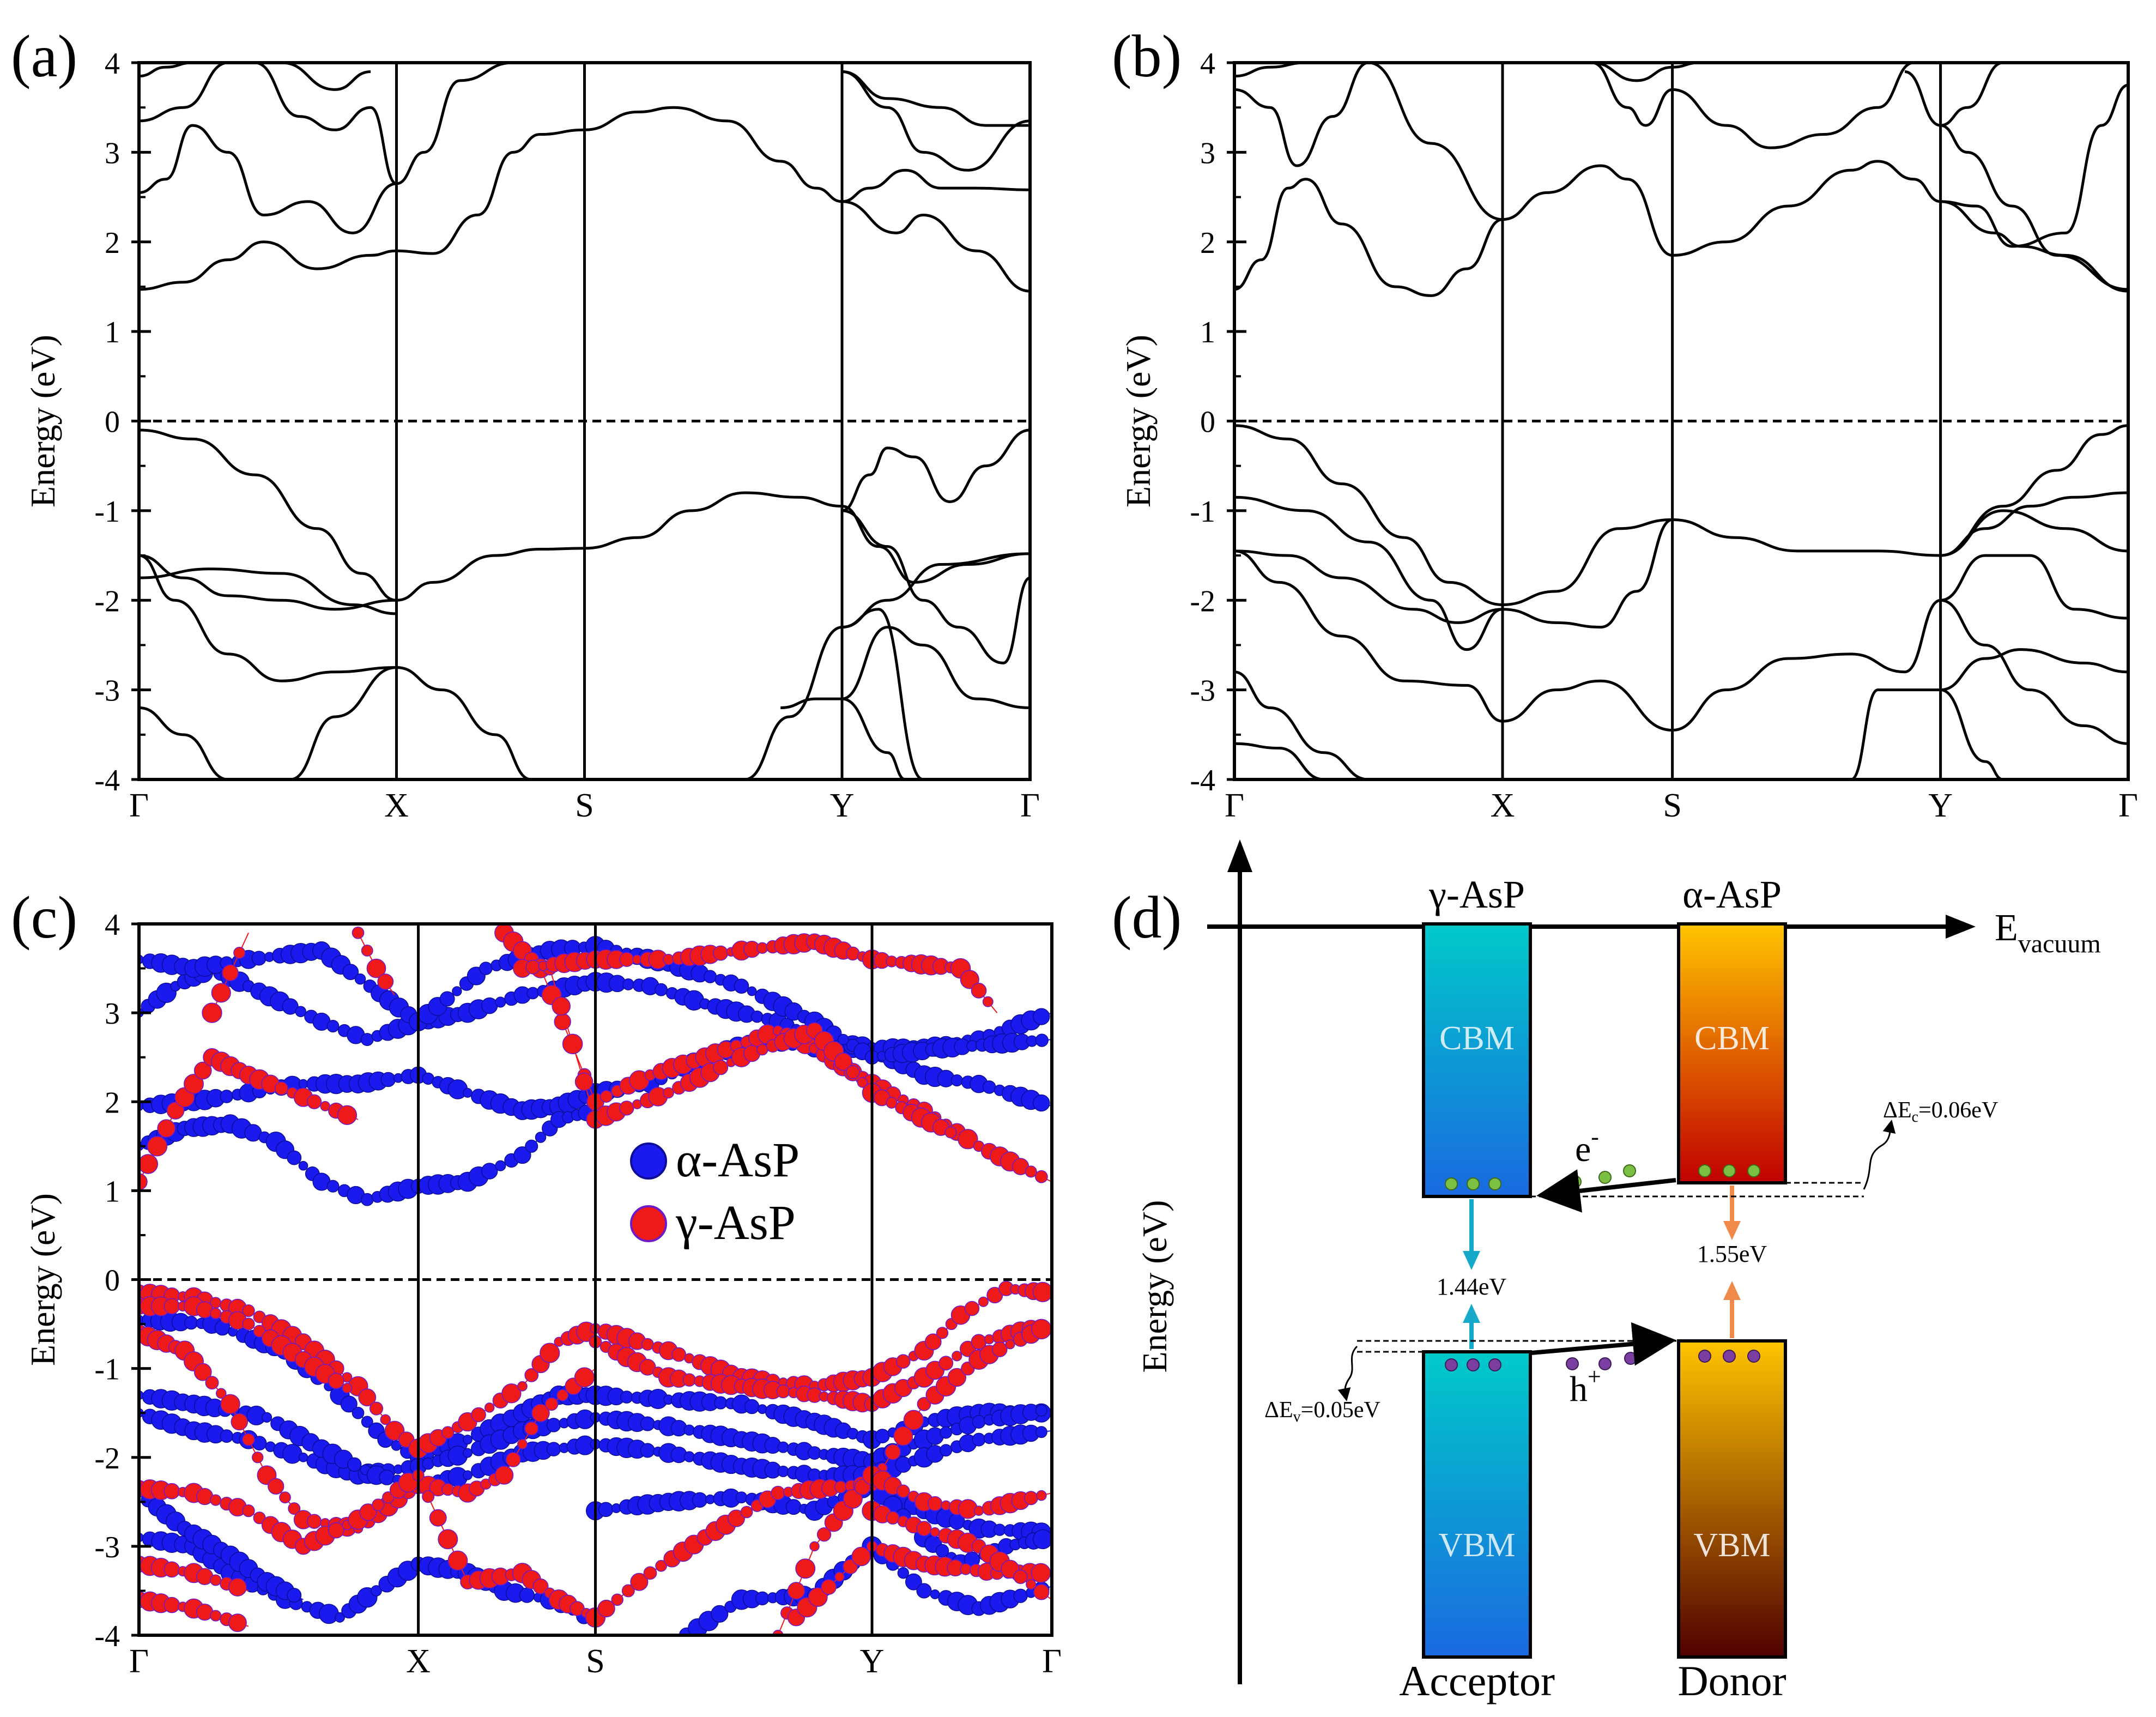 The width and height of the screenshot is (2156, 1717). Describe the element at coordinates (1477, 1038) in the screenshot. I see `acceptor-cbm-label: CBM` at that location.